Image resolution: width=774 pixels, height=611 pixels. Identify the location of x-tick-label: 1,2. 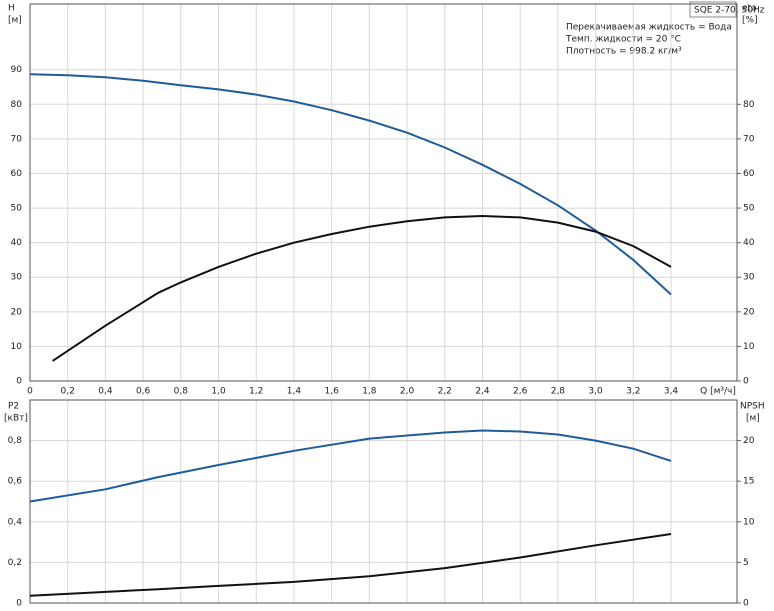
(256, 392).